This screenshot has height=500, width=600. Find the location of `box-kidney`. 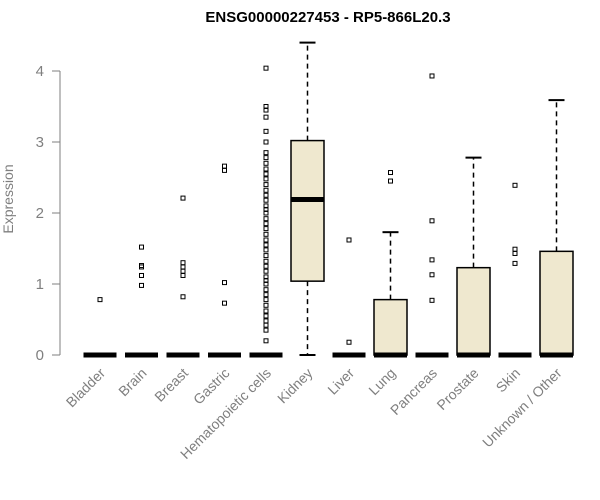

box-kidney is located at coordinates (307, 198).